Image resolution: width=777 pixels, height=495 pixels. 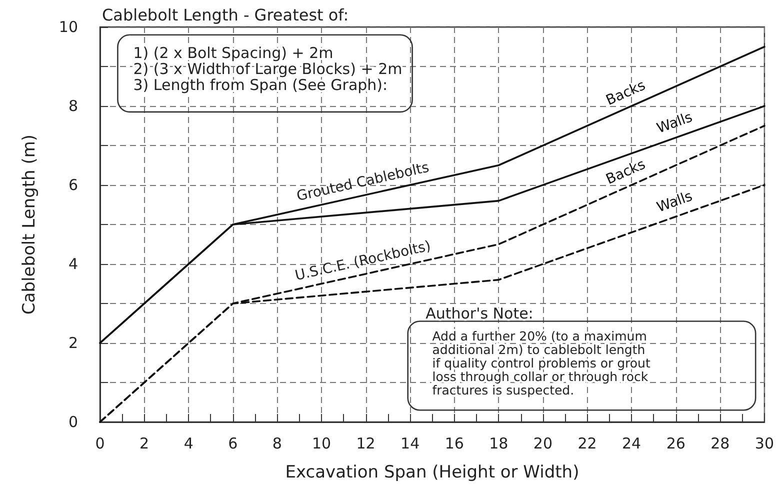 I want to click on x-tick-label: 30, so click(x=764, y=443).